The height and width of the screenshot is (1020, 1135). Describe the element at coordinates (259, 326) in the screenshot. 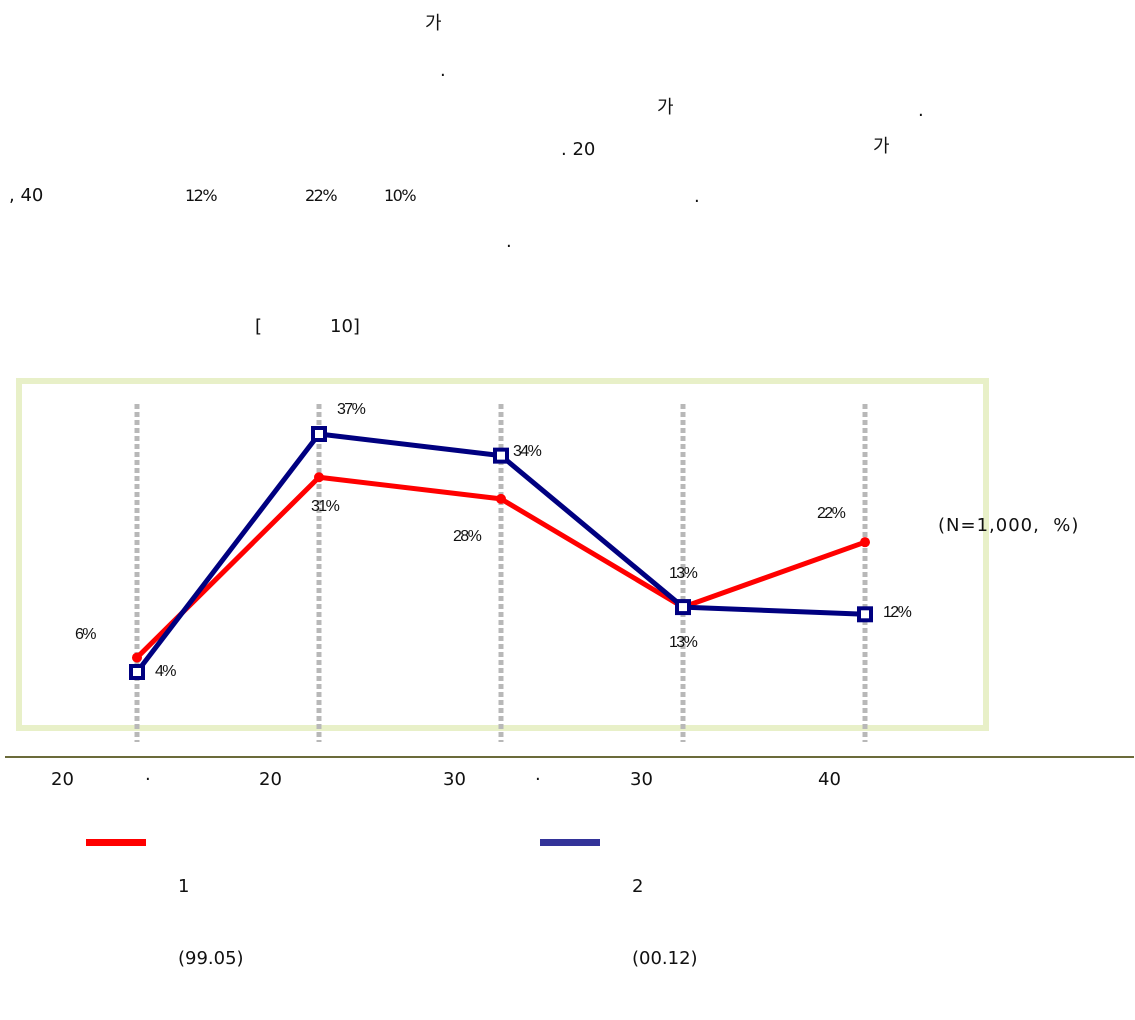

I see `figure-caption-bracket: [` at that location.